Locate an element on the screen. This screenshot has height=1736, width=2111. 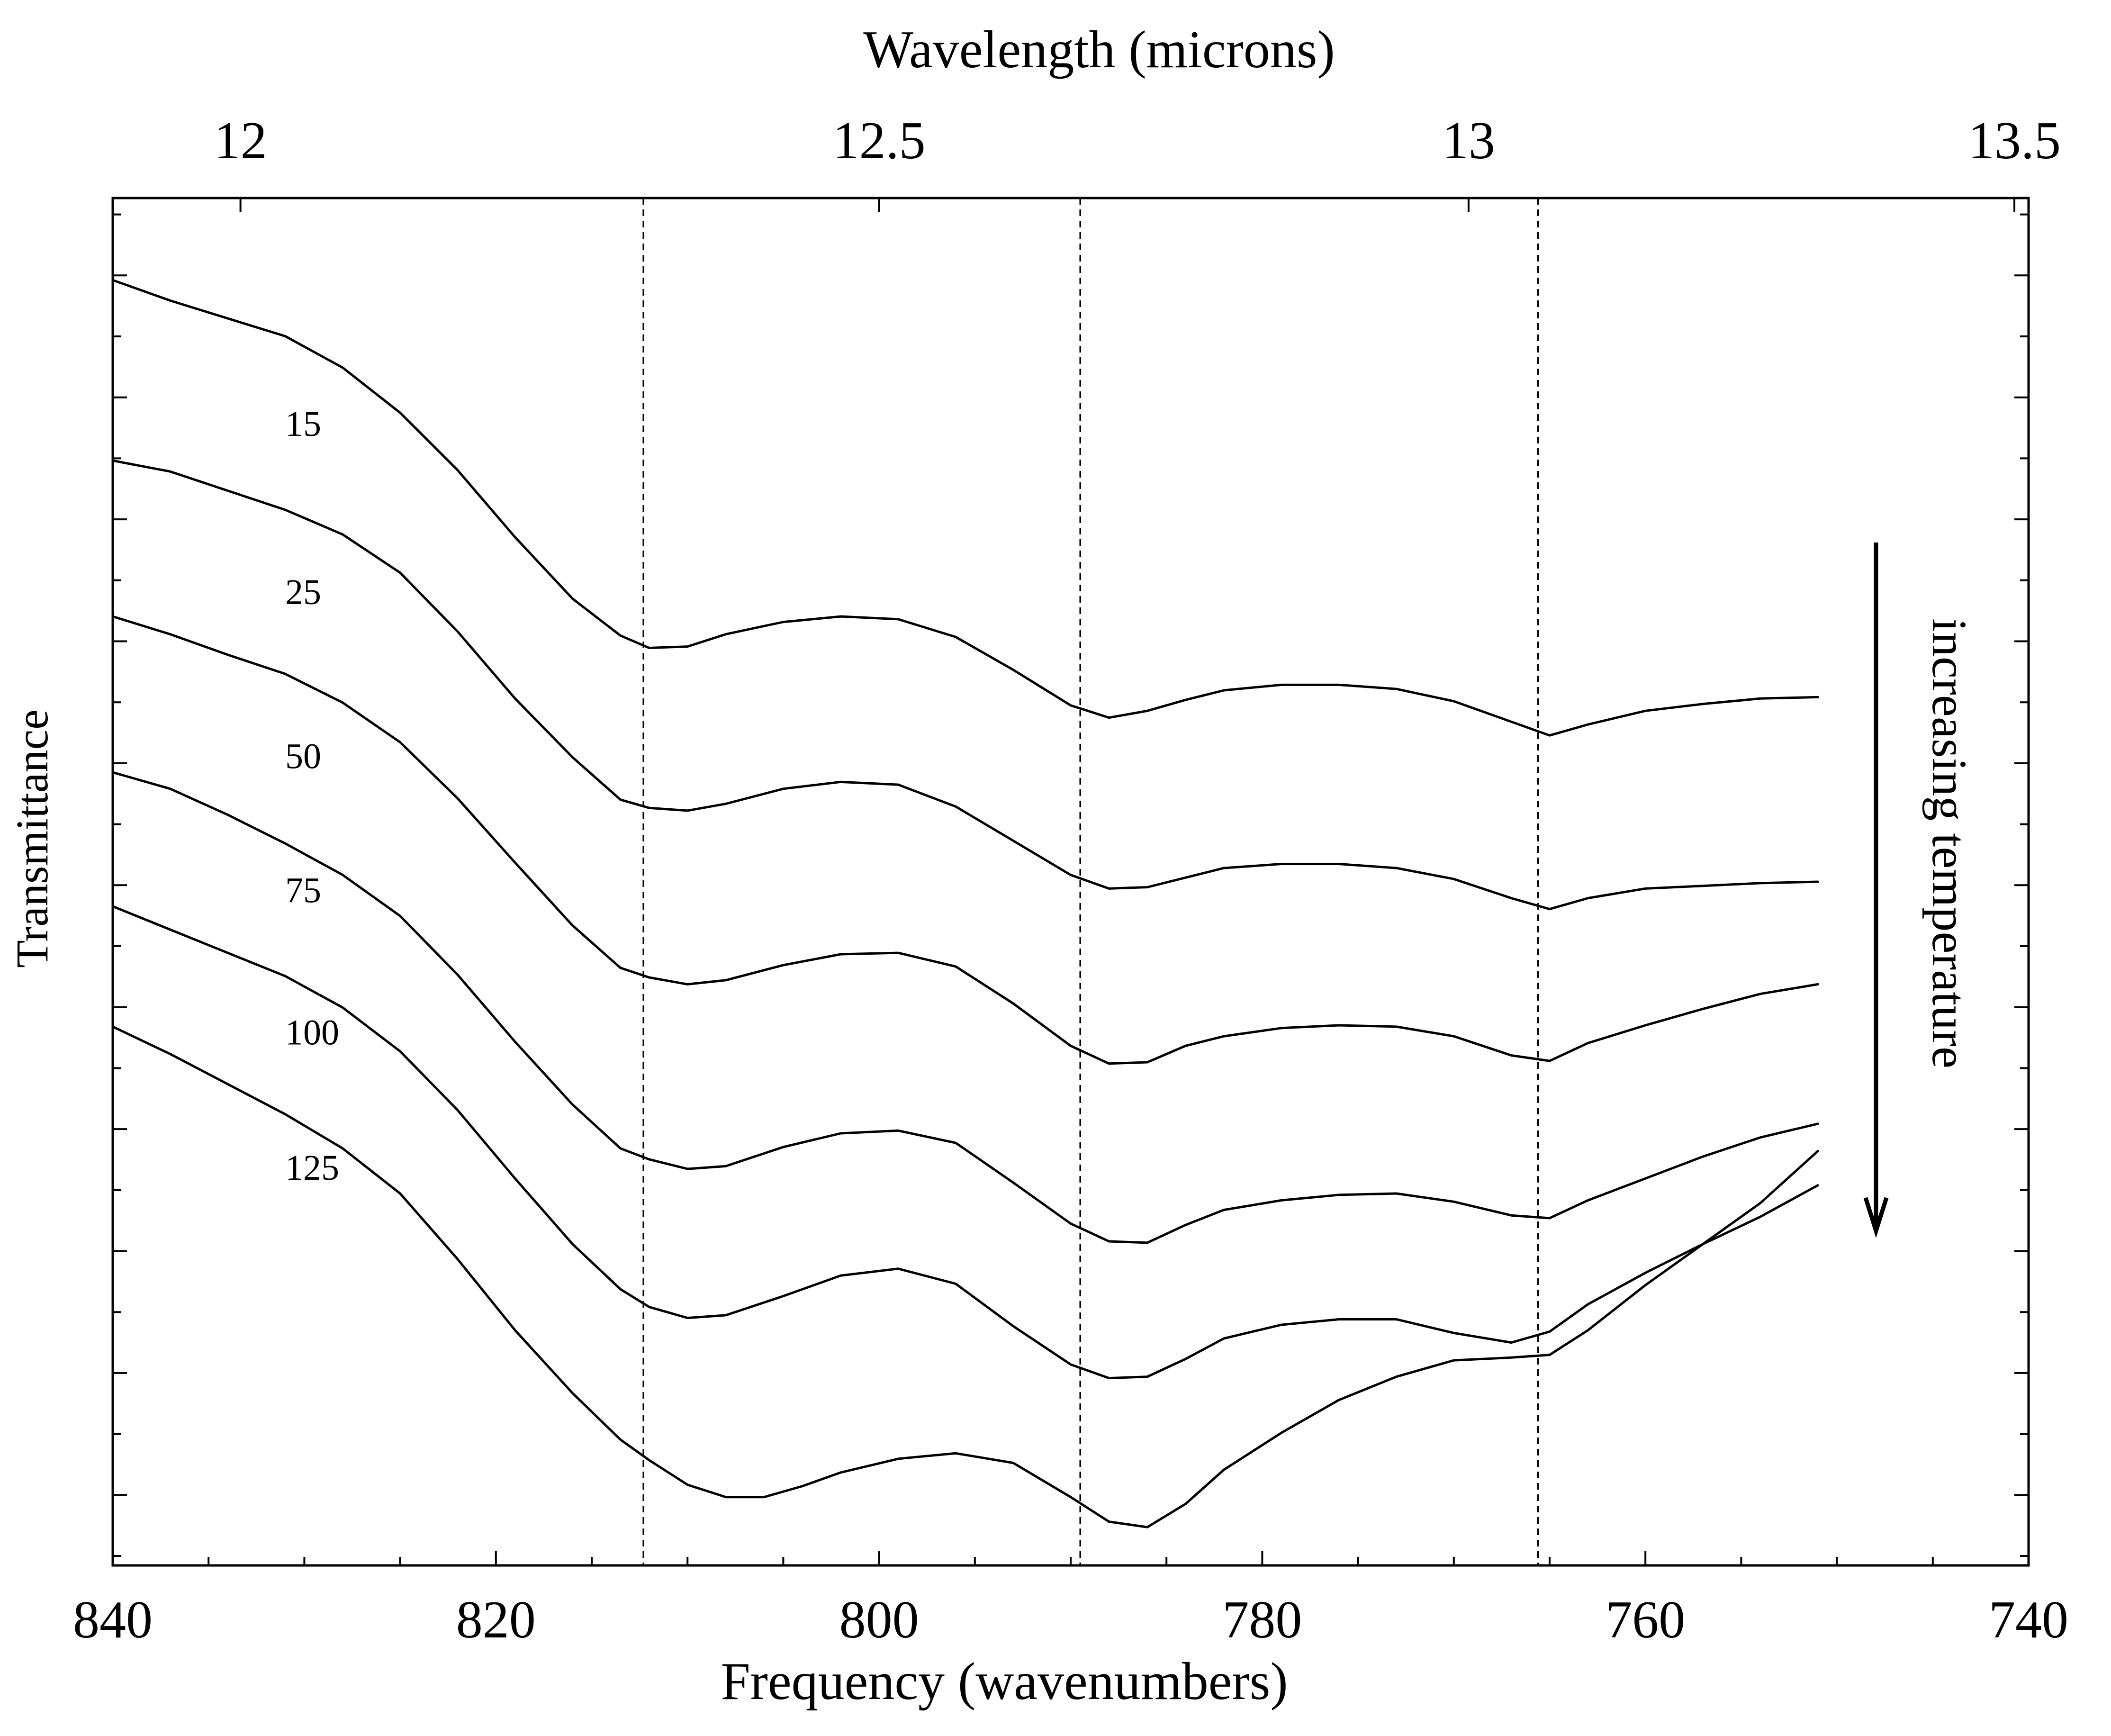
x-tick-label-740: 740 is located at coordinates (2028, 1620).